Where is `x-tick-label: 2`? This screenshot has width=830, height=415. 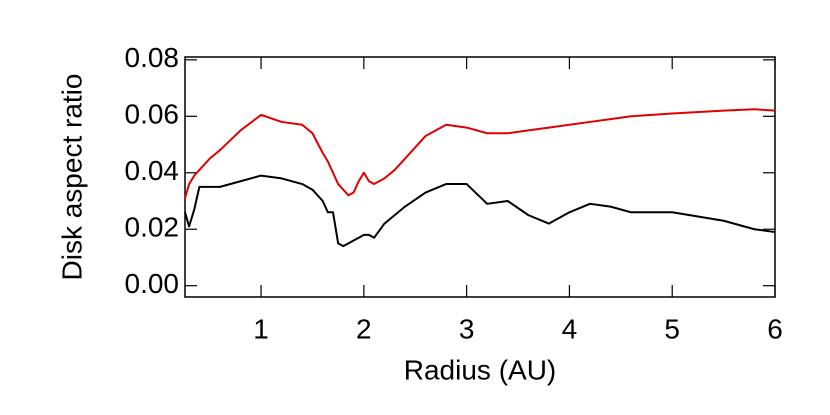
x-tick-label: 2 is located at coordinates (364, 328).